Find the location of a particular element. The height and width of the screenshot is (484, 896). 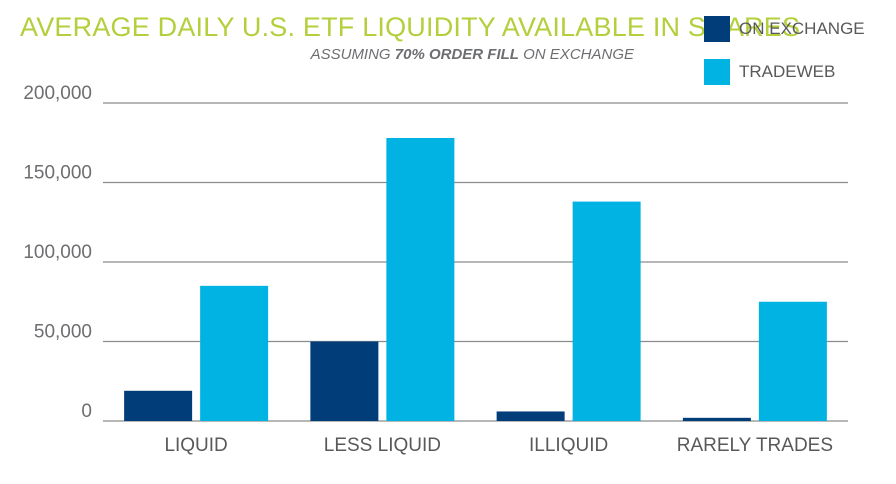

legend-swatch-tradeweb is located at coordinates (717, 72).